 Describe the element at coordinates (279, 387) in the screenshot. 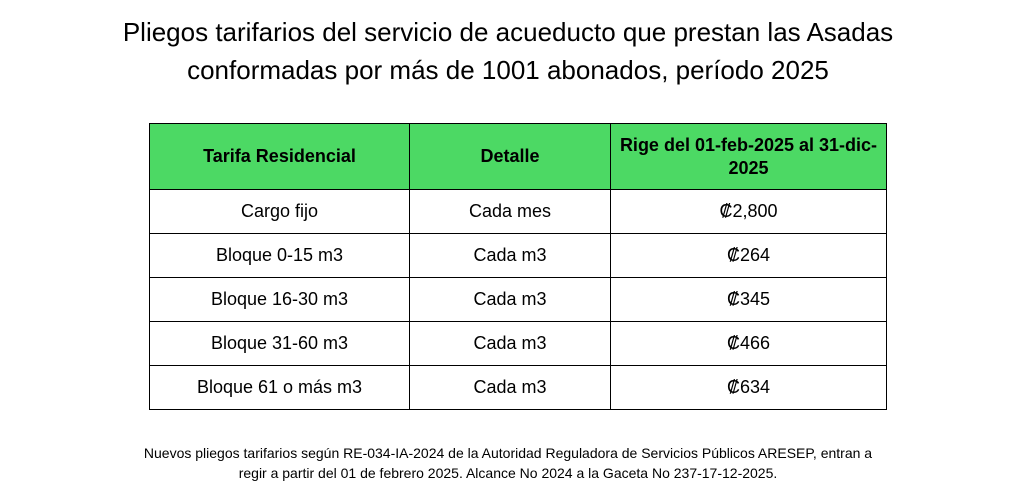

I see `cell-tarifa: Bloque 61 o más m3` at that location.